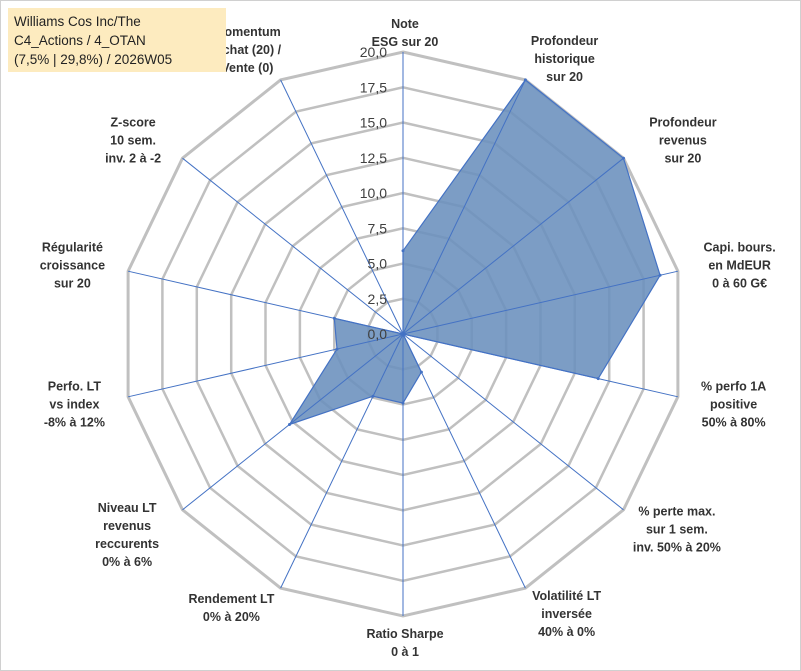  What do you see at coordinates (77, 21) in the screenshot?
I see `chart-title-line-1: Williams Cos Inc/The` at bounding box center [77, 21].